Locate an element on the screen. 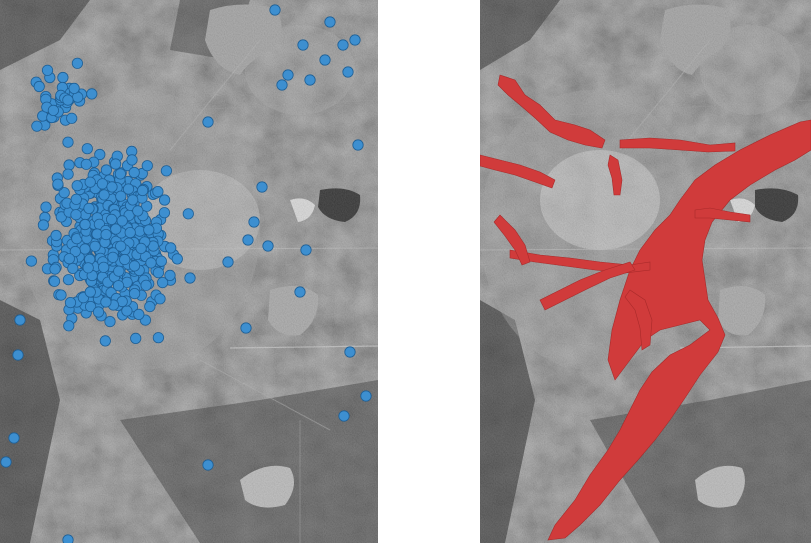 The width and height of the screenshot is (811, 543). flood-polygon-north-creek is located at coordinates (551, 111).